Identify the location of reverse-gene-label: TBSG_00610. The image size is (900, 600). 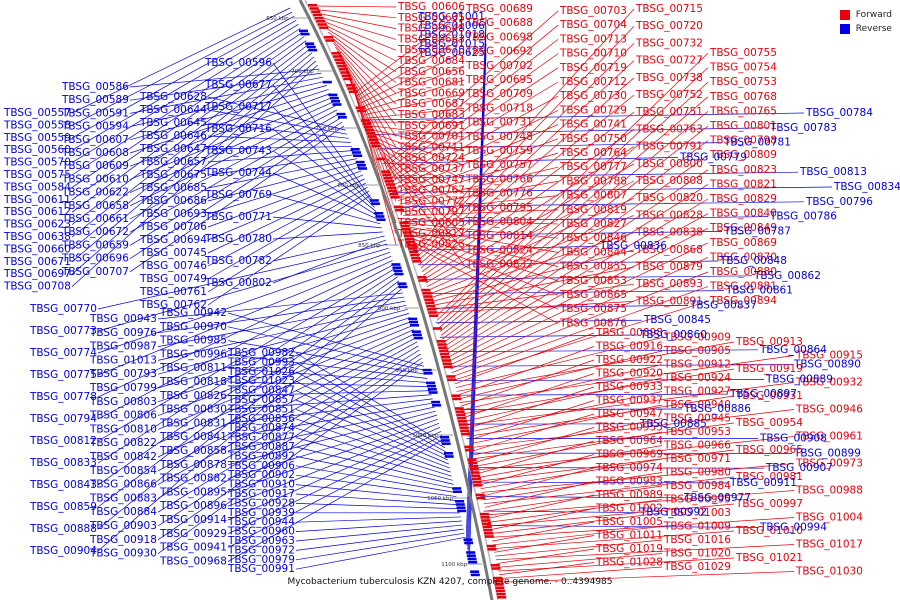
(95, 179).